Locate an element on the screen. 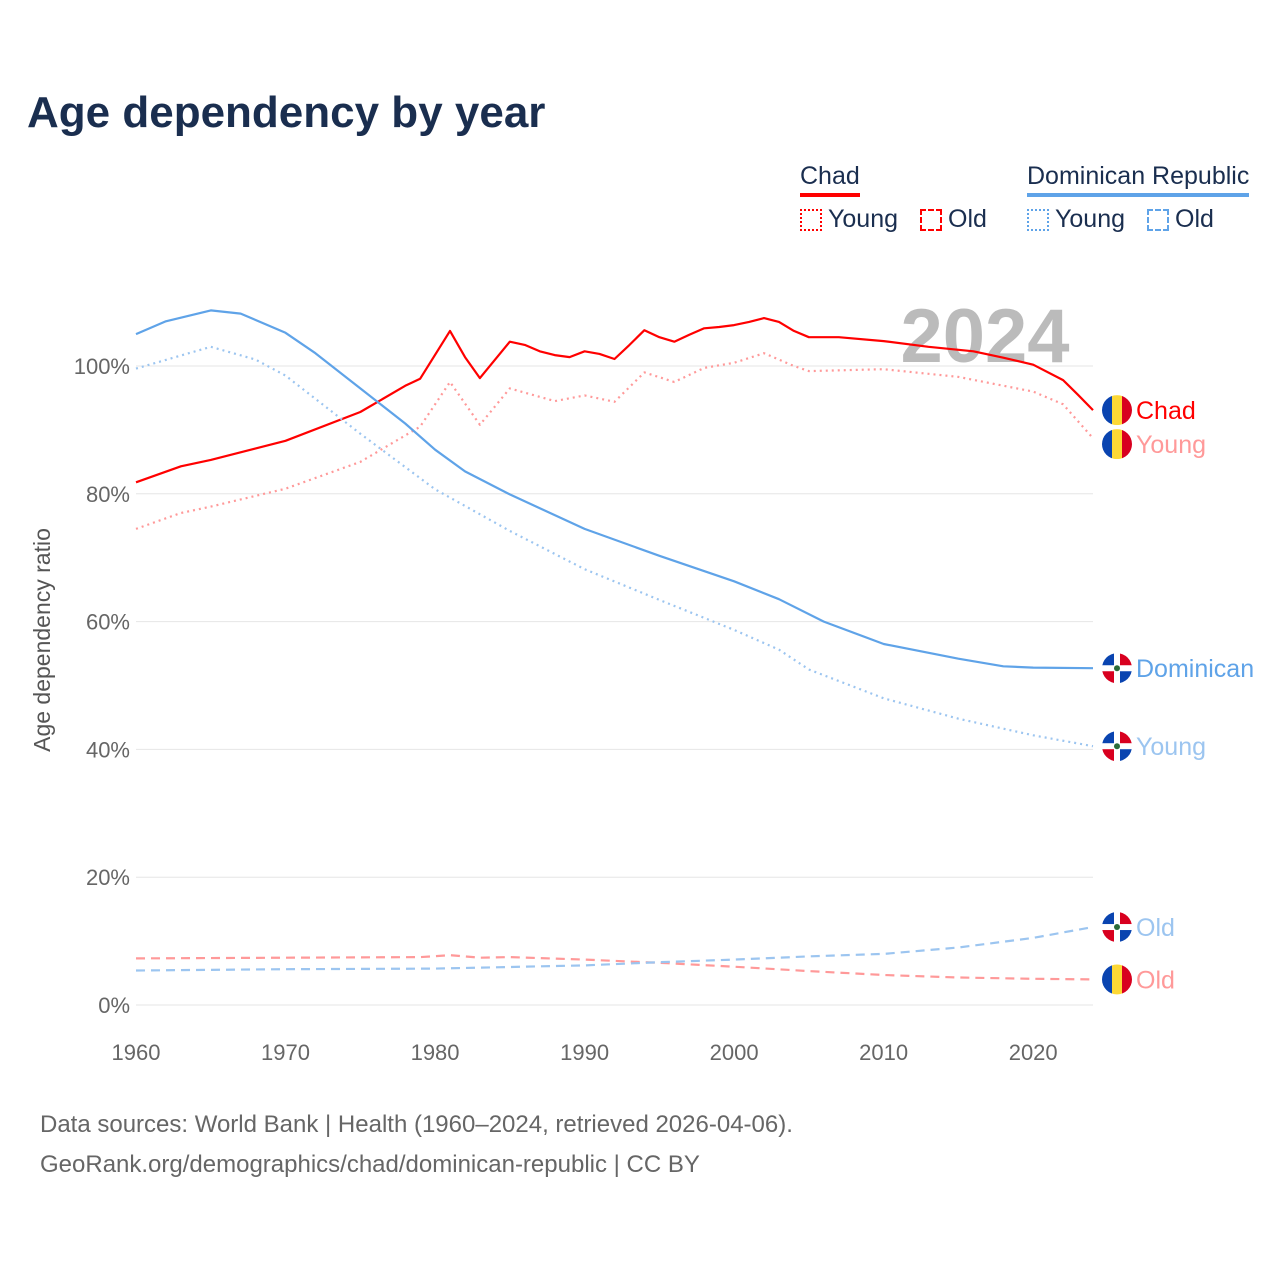 Image resolution: width=1280 pixels, height=1280 pixels. series-line-chad is located at coordinates (614, 400).